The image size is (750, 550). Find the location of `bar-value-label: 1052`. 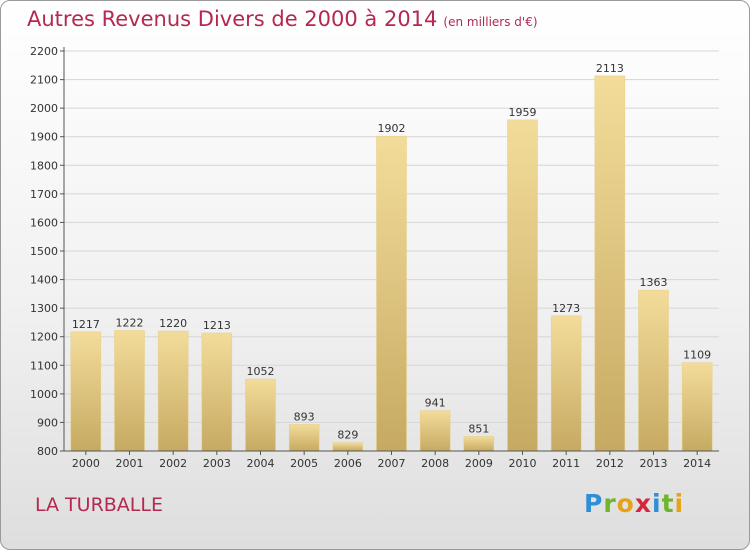

bar-value-label: 1052 is located at coordinates (261, 371).